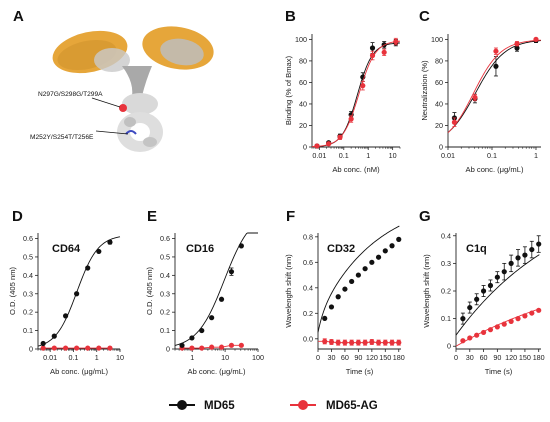 This screenshot has width=550, height=422. Describe the element at coordinates (152, 216) in the screenshot. I see `panel-letter-e: E` at that location.